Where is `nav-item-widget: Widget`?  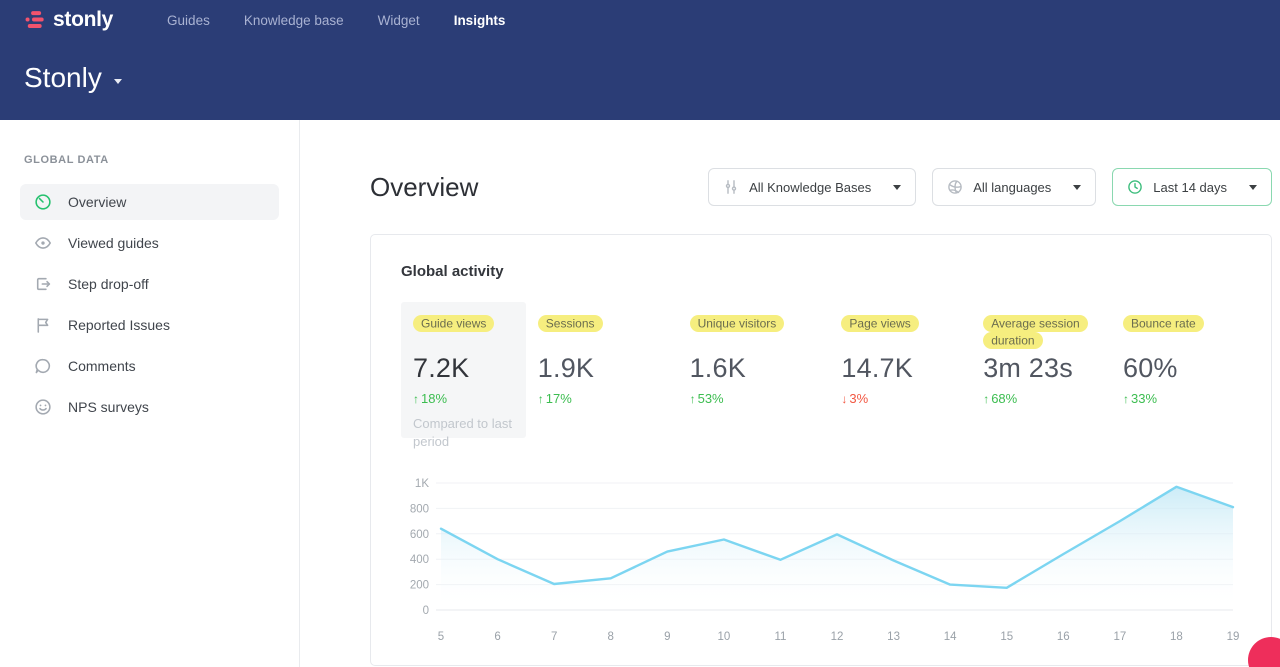 nav-item-widget: Widget is located at coordinates (398, 20).